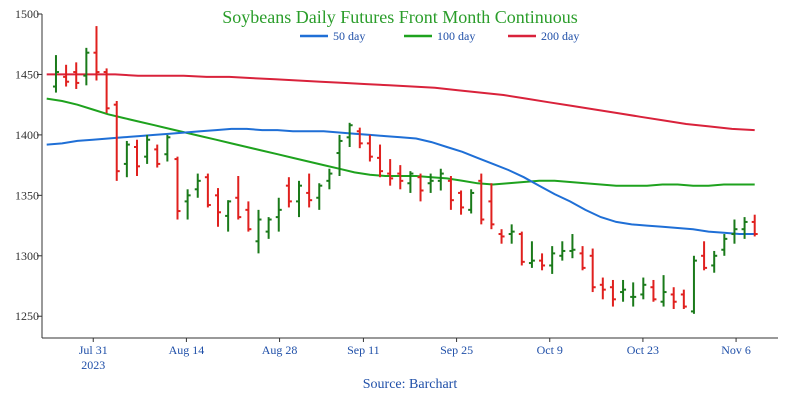  Describe the element at coordinates (410, 384) in the screenshot. I see `source-label: Source: Barchart` at that location.